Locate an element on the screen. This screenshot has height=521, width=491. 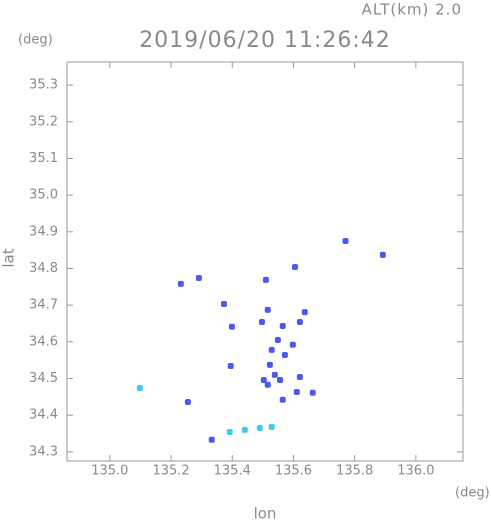
x-tick-label: 135.8 is located at coordinates (354, 471).